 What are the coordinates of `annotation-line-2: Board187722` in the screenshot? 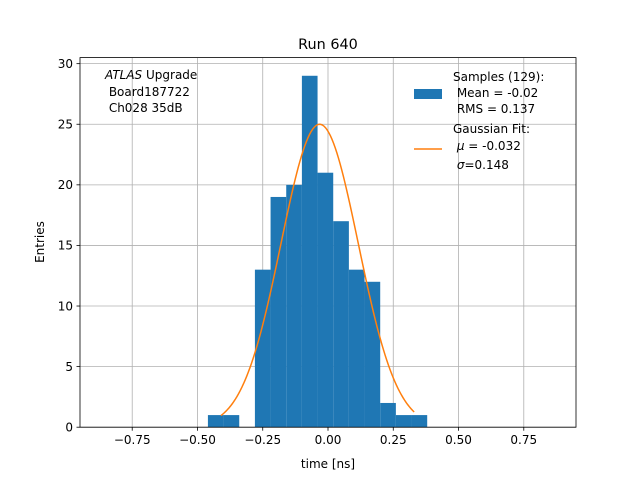 It's located at (147, 92).